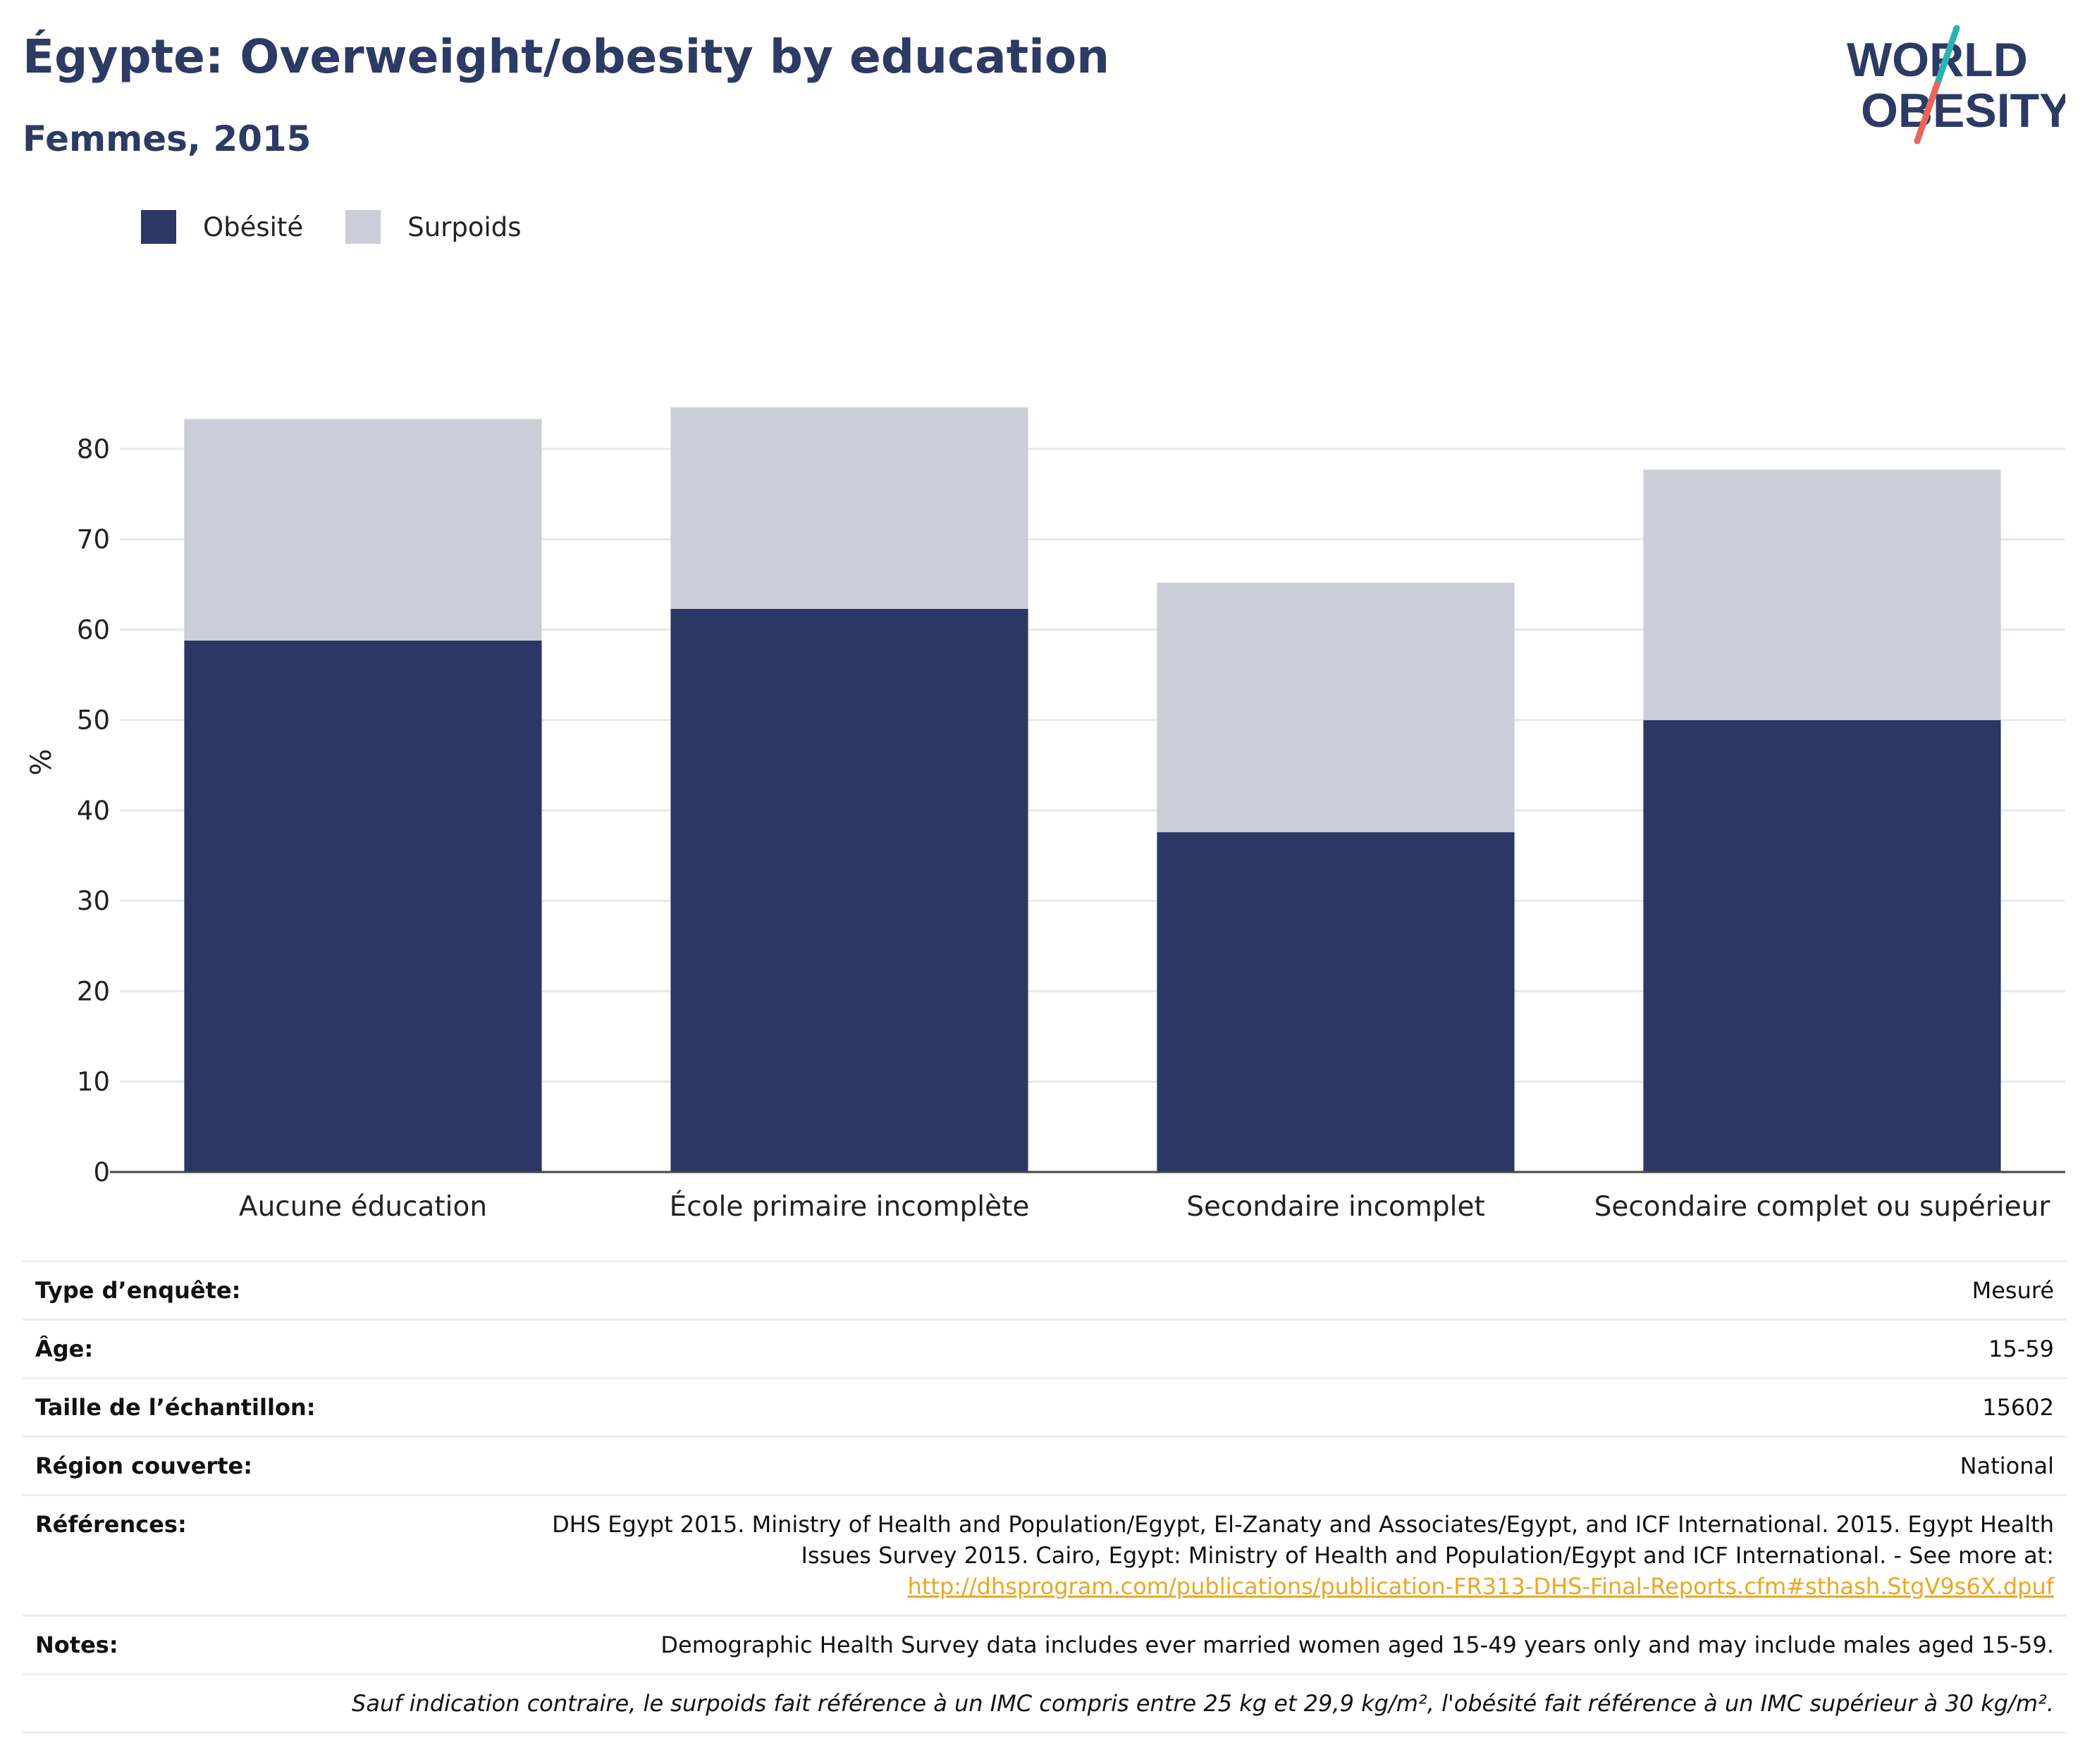 Image resolution: width=2085 pixels, height=1764 pixels. What do you see at coordinates (138, 1290) in the screenshot?
I see `info-label: Type d’enquête:` at bounding box center [138, 1290].